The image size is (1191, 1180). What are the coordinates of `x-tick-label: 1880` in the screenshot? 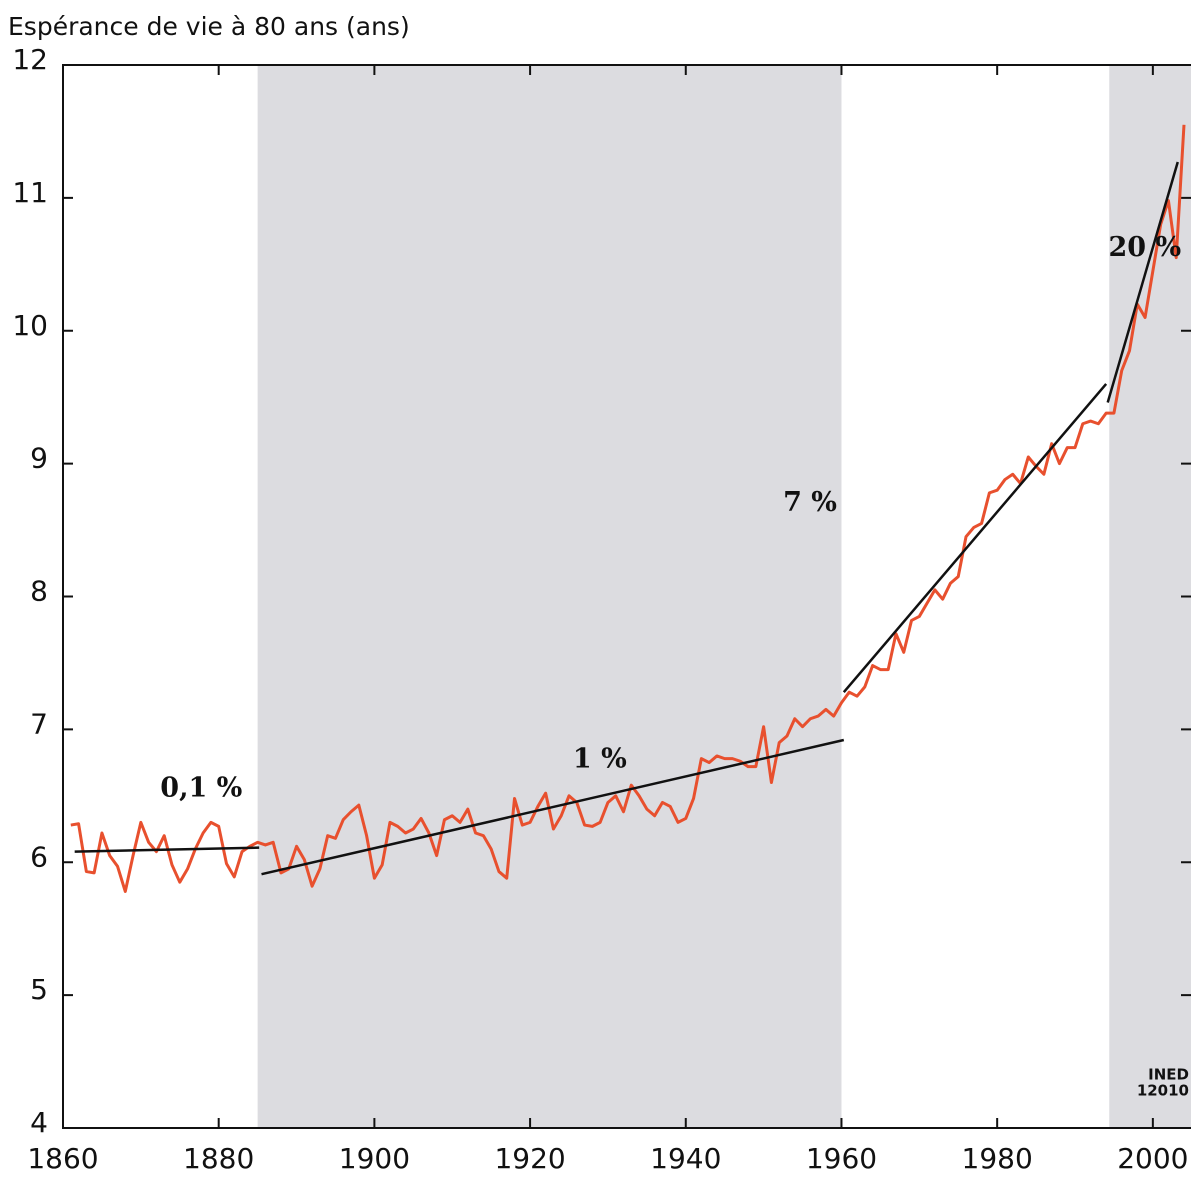 It's located at (218, 1158).